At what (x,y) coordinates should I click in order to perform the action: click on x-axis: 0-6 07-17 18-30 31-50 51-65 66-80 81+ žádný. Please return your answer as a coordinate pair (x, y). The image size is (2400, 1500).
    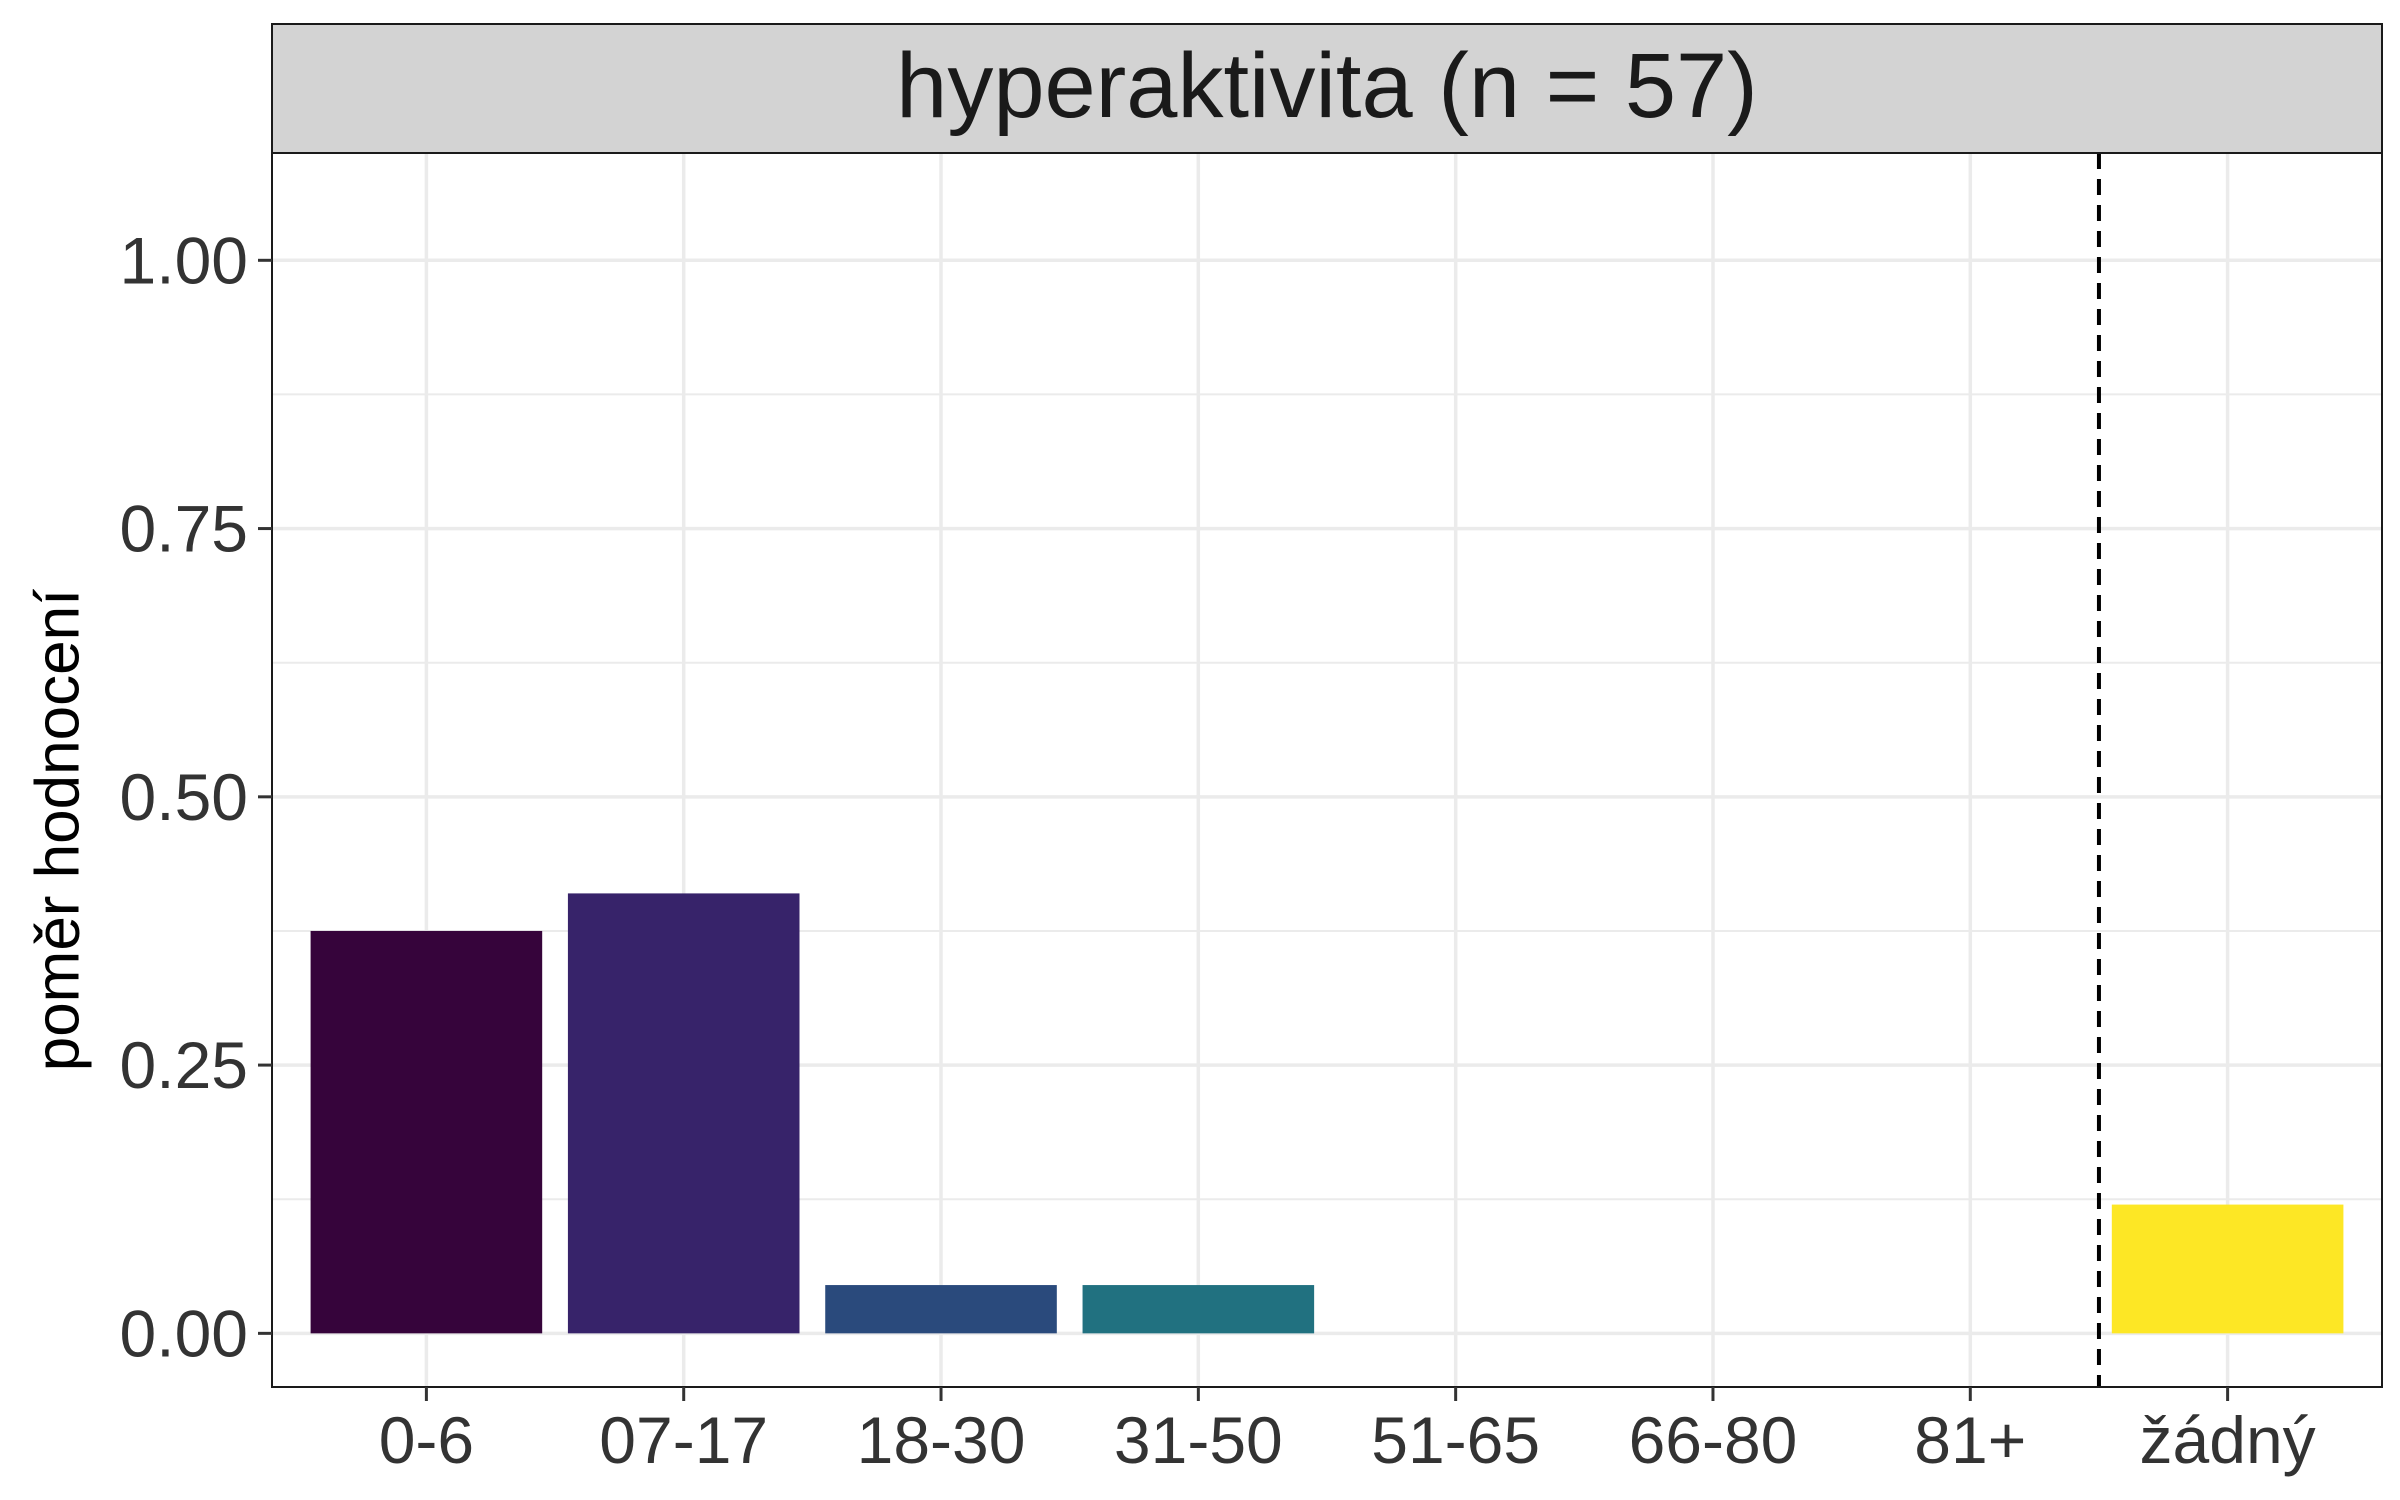
    Looking at the image, I should click on (1347, 1432).